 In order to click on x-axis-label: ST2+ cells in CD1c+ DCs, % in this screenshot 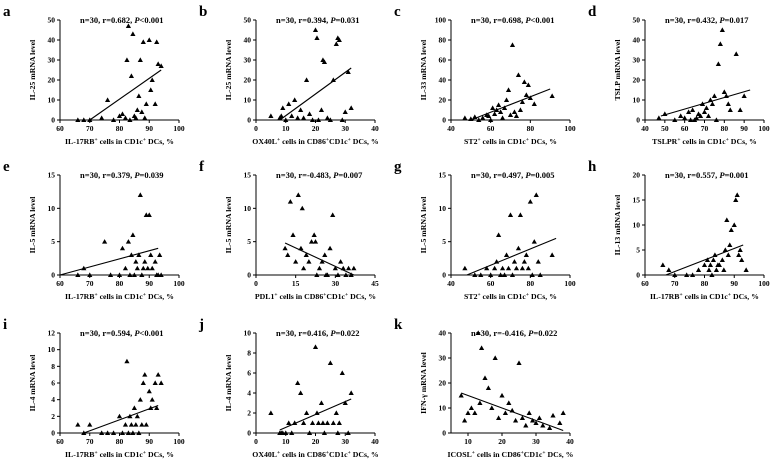, I will do `click(510, 296)`.